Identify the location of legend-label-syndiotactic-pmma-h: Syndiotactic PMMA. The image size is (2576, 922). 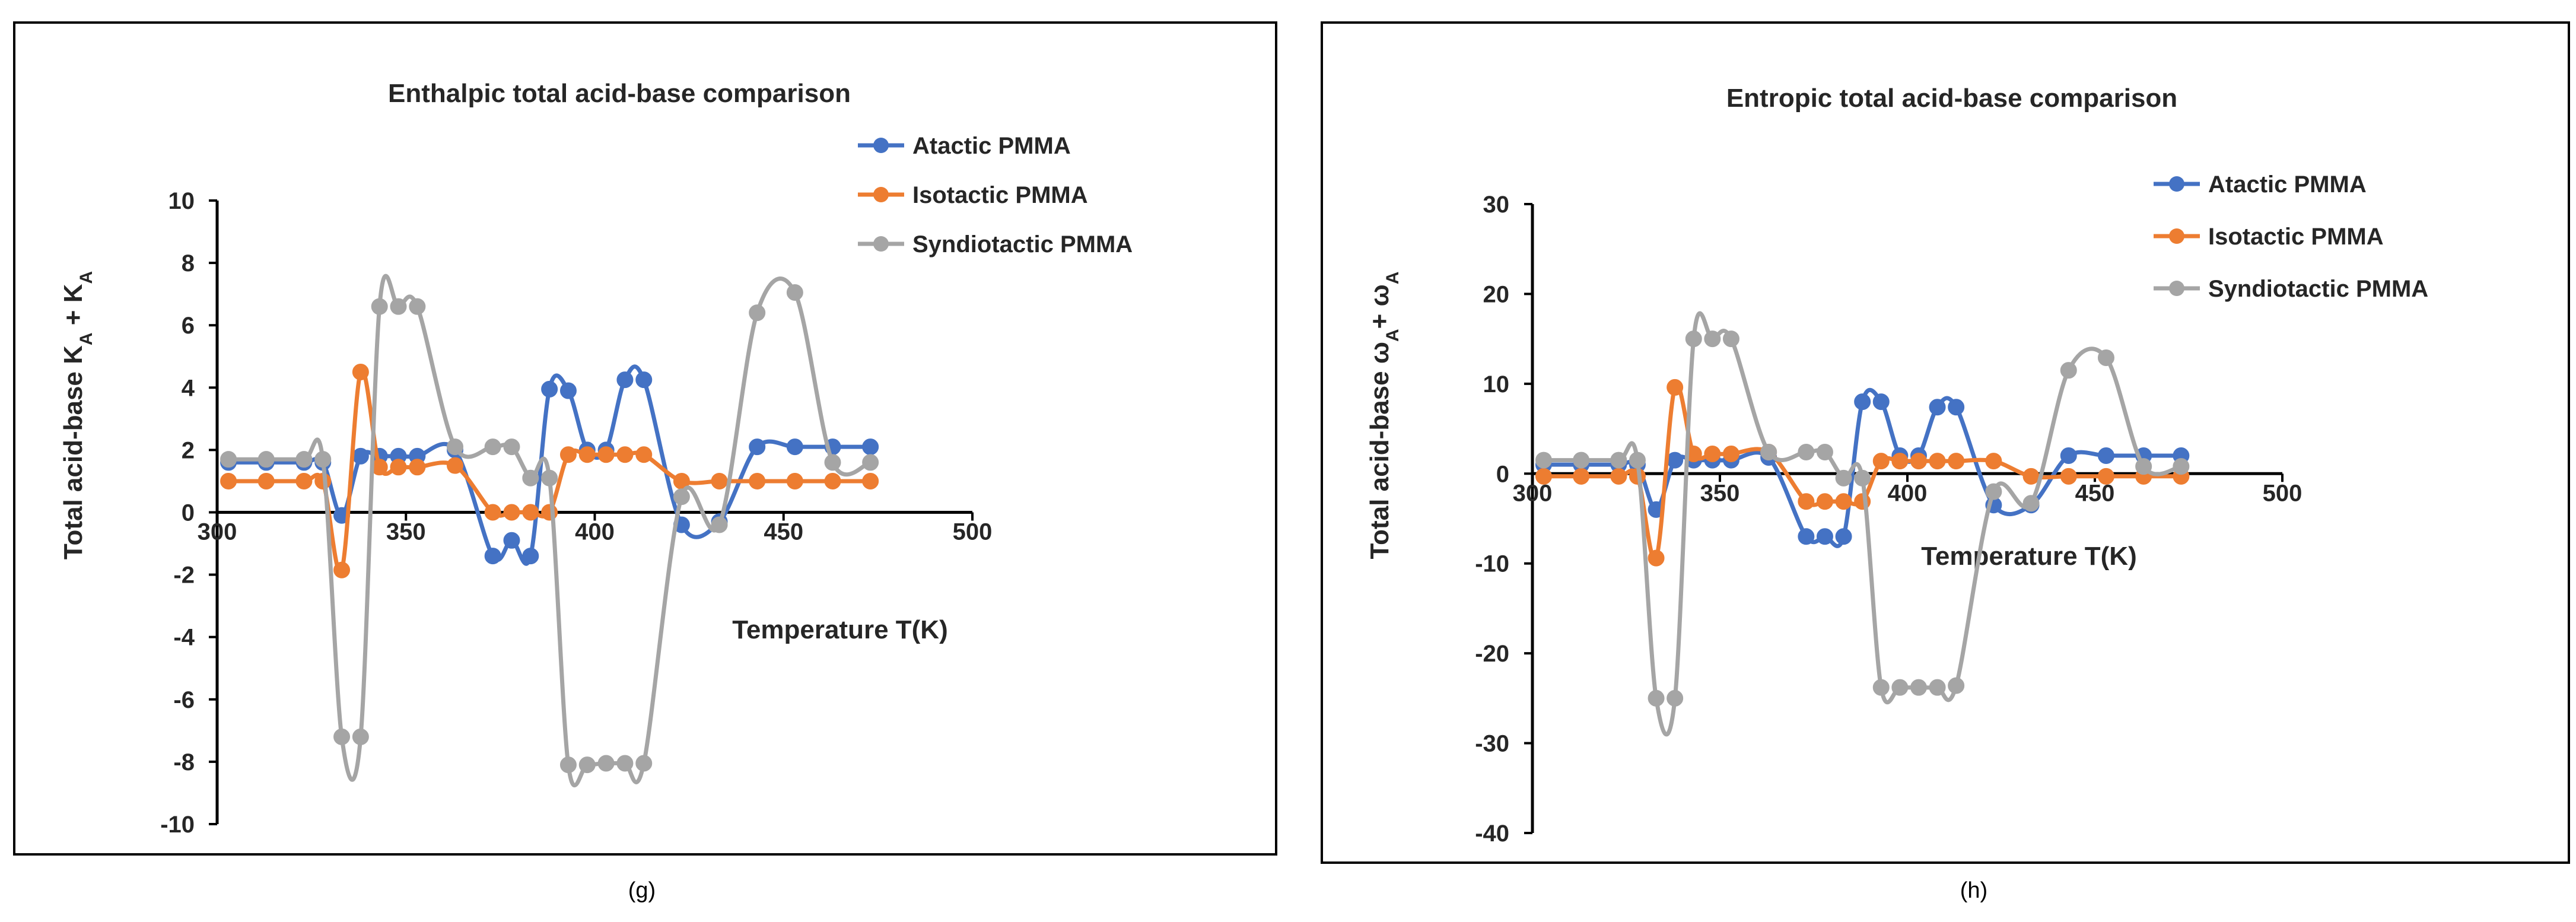
(2318, 289).